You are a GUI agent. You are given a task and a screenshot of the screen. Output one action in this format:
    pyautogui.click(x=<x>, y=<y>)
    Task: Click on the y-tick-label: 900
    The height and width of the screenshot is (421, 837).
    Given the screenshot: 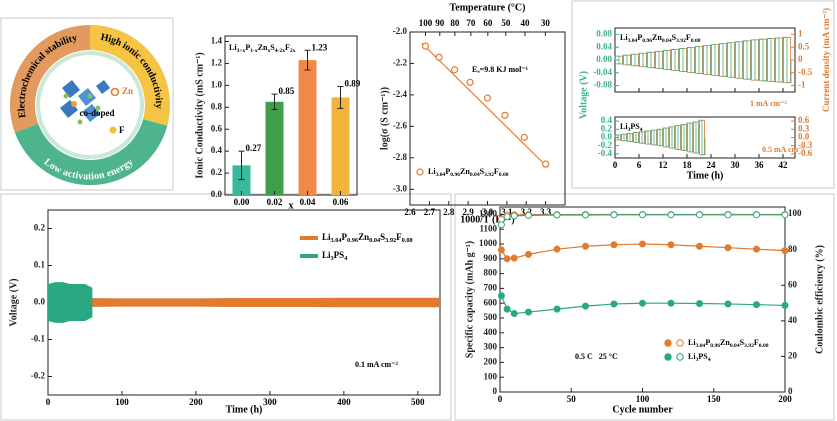 What is the action you would take?
    pyautogui.click(x=491, y=258)
    